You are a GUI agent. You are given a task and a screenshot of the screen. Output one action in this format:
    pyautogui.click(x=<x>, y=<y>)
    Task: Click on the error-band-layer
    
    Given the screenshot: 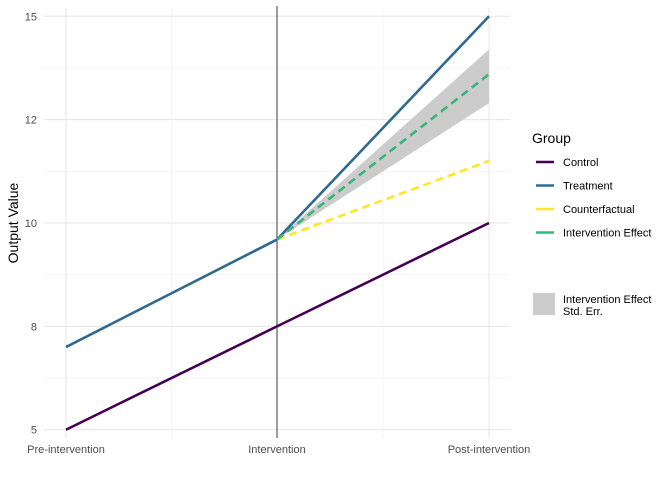 What is the action you would take?
    pyautogui.click(x=383, y=144)
    